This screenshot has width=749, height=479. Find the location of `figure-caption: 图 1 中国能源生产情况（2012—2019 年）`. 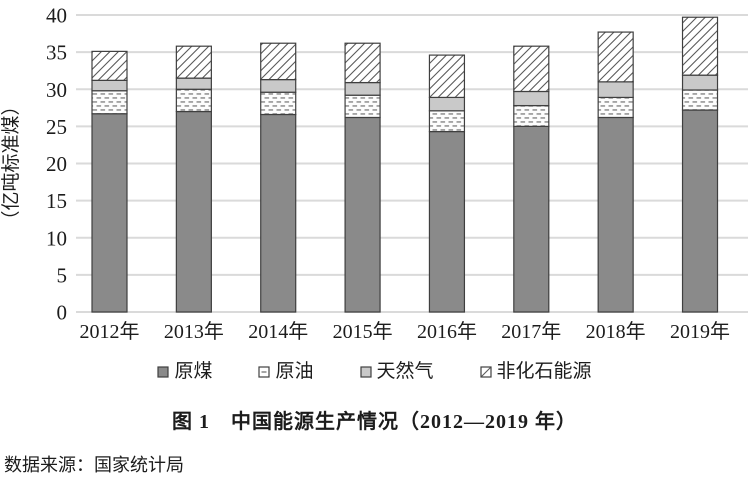

figure-caption: 图 1 中国能源生产情况（2012—2019 年） is located at coordinates (374, 422).